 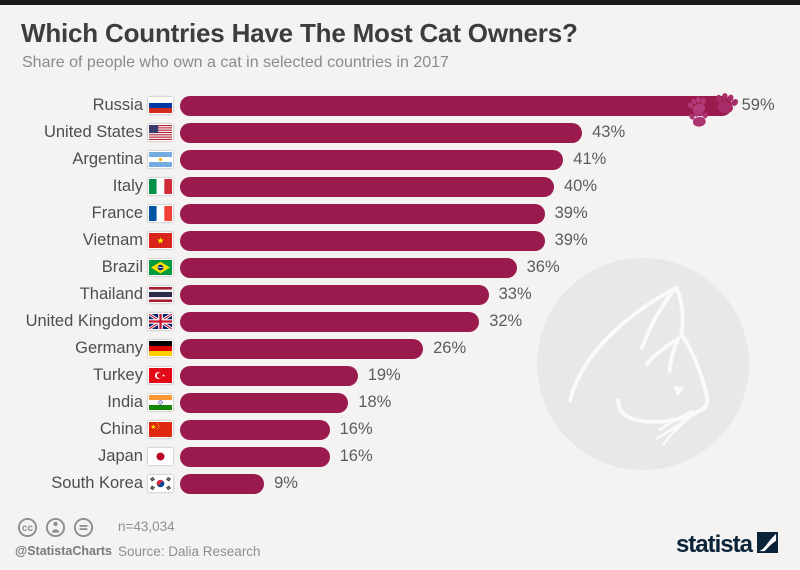 What do you see at coordinates (714, 544) in the screenshot?
I see `statista-logo-text: statista` at bounding box center [714, 544].